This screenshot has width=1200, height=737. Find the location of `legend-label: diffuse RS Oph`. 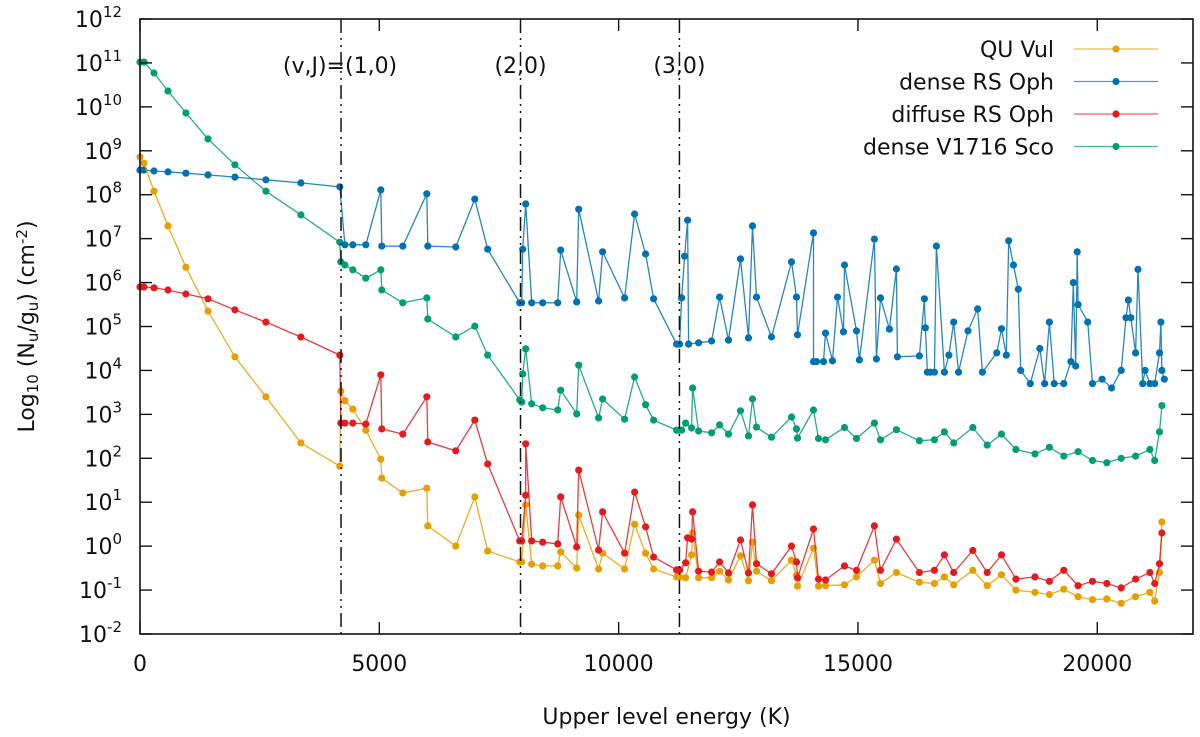

legend-label: diffuse RS Oph is located at coordinates (972, 115).